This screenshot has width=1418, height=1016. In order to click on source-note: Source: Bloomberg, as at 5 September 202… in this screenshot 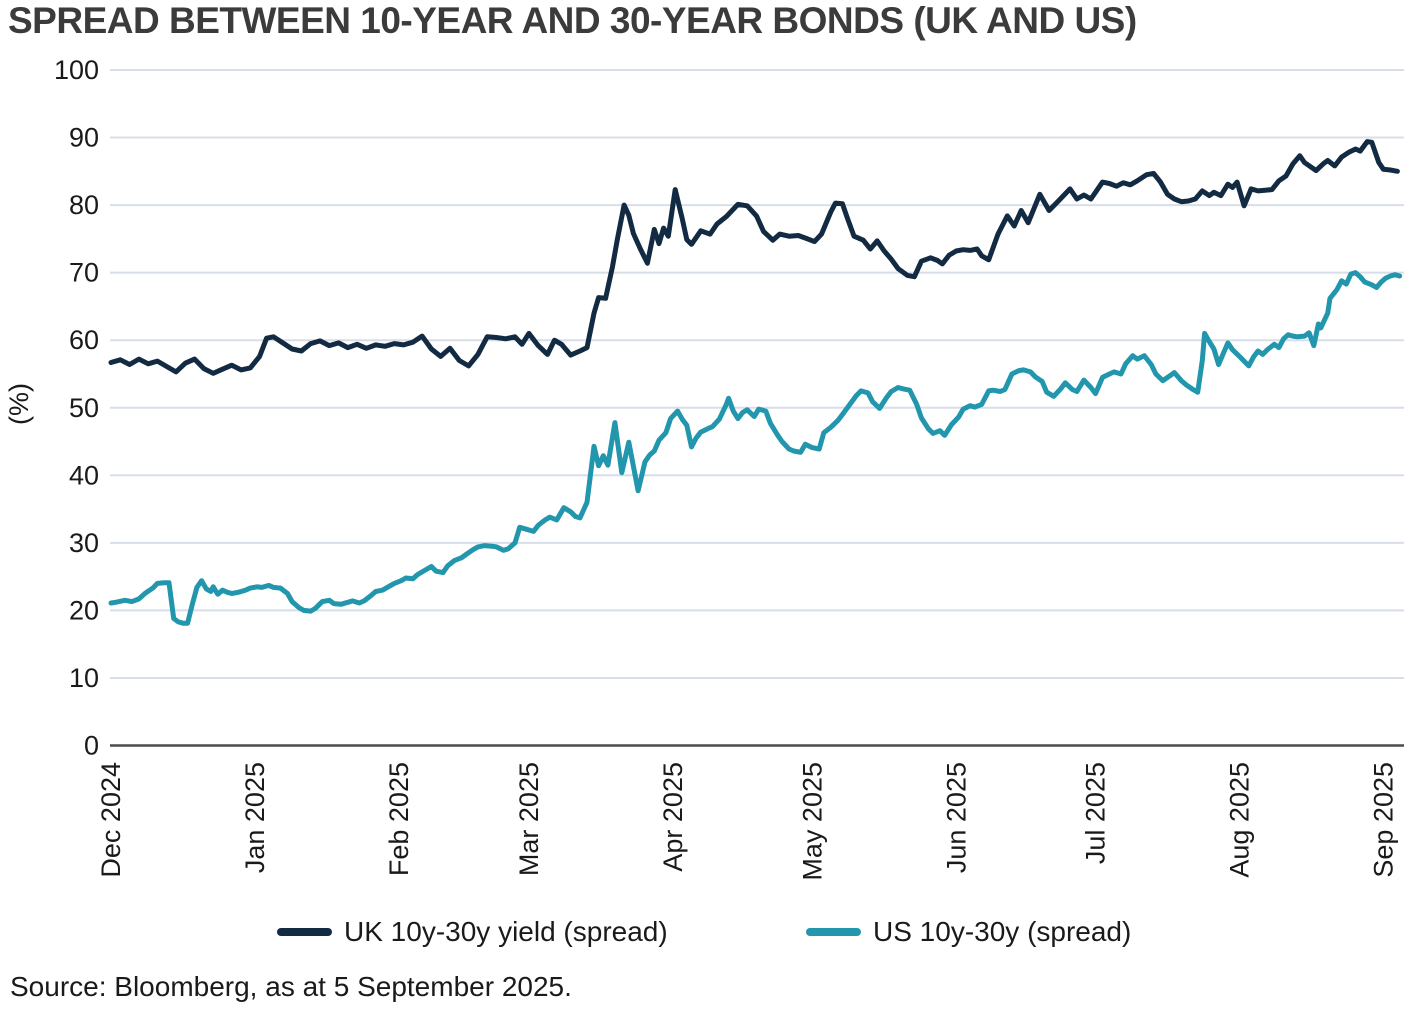, I will do `click(291, 986)`.